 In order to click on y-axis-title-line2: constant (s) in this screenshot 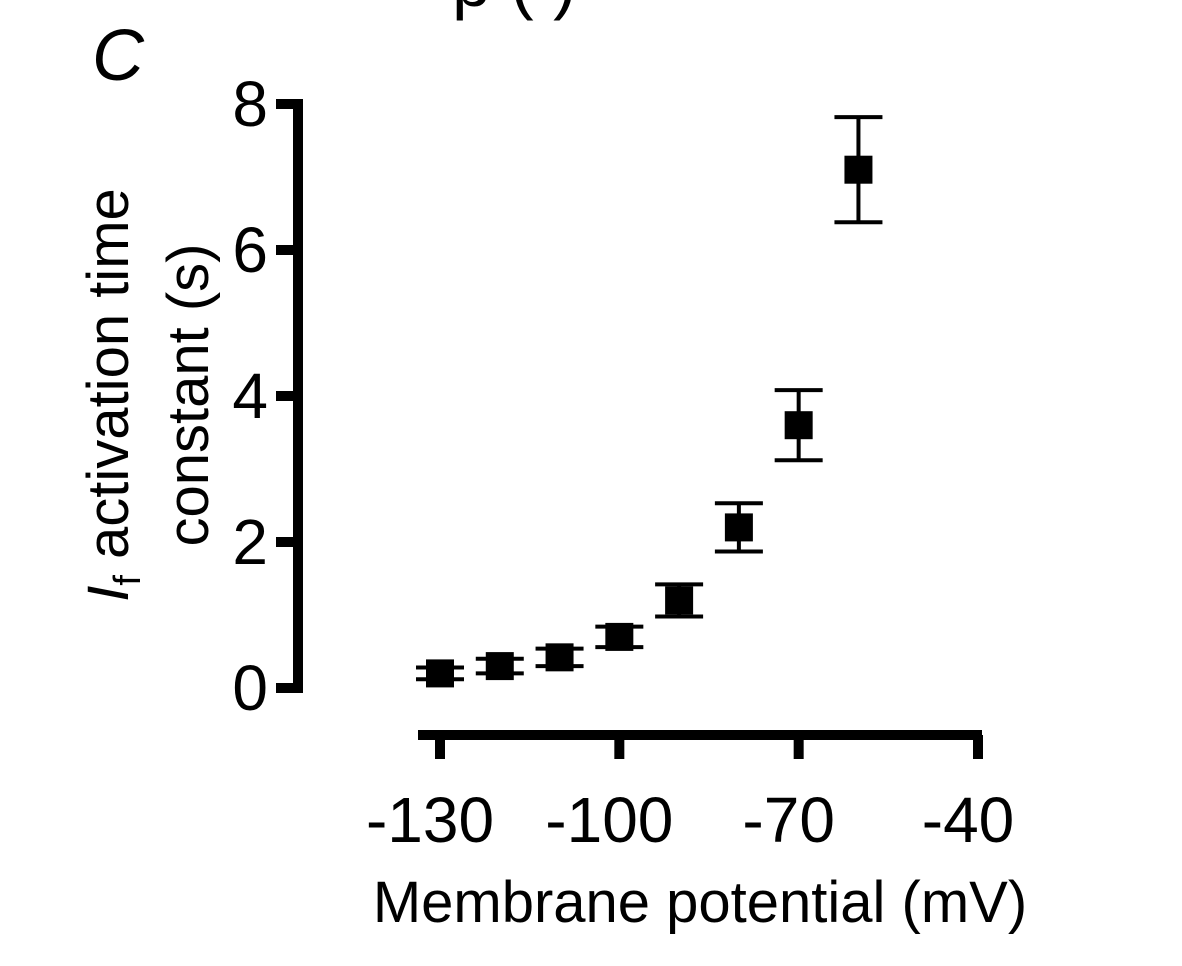, I will do `click(188, 395)`.